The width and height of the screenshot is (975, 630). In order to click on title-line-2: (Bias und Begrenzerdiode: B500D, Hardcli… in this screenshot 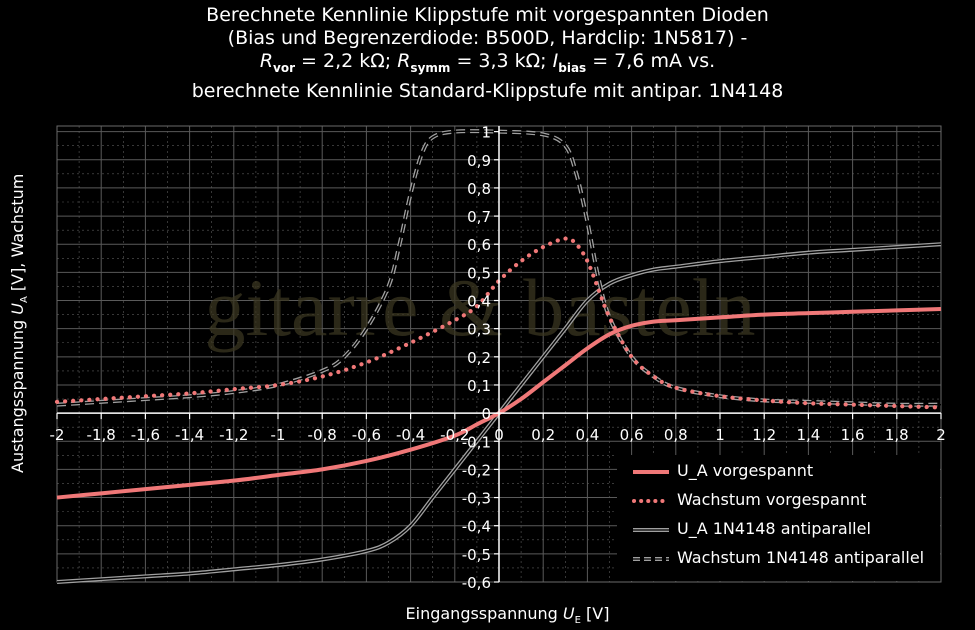, I will do `click(487, 38)`.